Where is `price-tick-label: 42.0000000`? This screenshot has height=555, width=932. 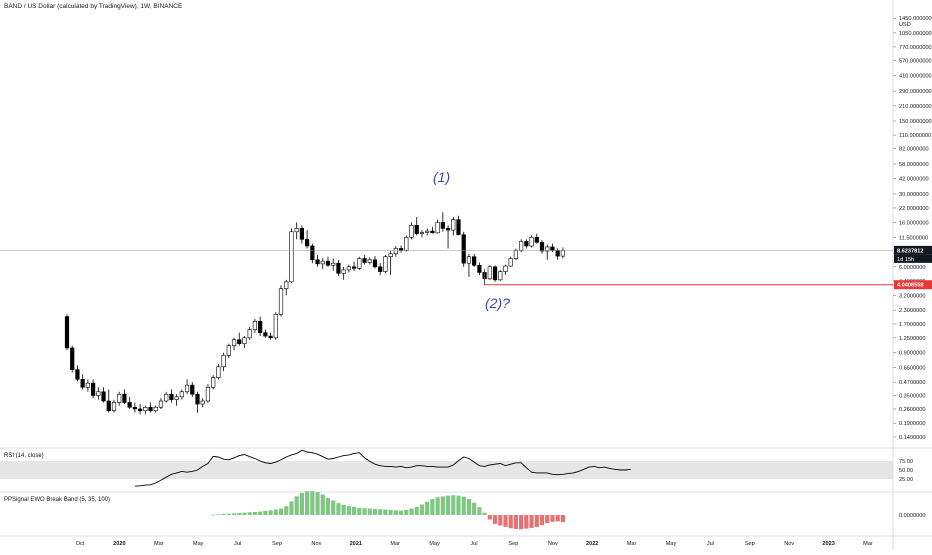
price-tick-label: 42.0000000 is located at coordinates (914, 180).